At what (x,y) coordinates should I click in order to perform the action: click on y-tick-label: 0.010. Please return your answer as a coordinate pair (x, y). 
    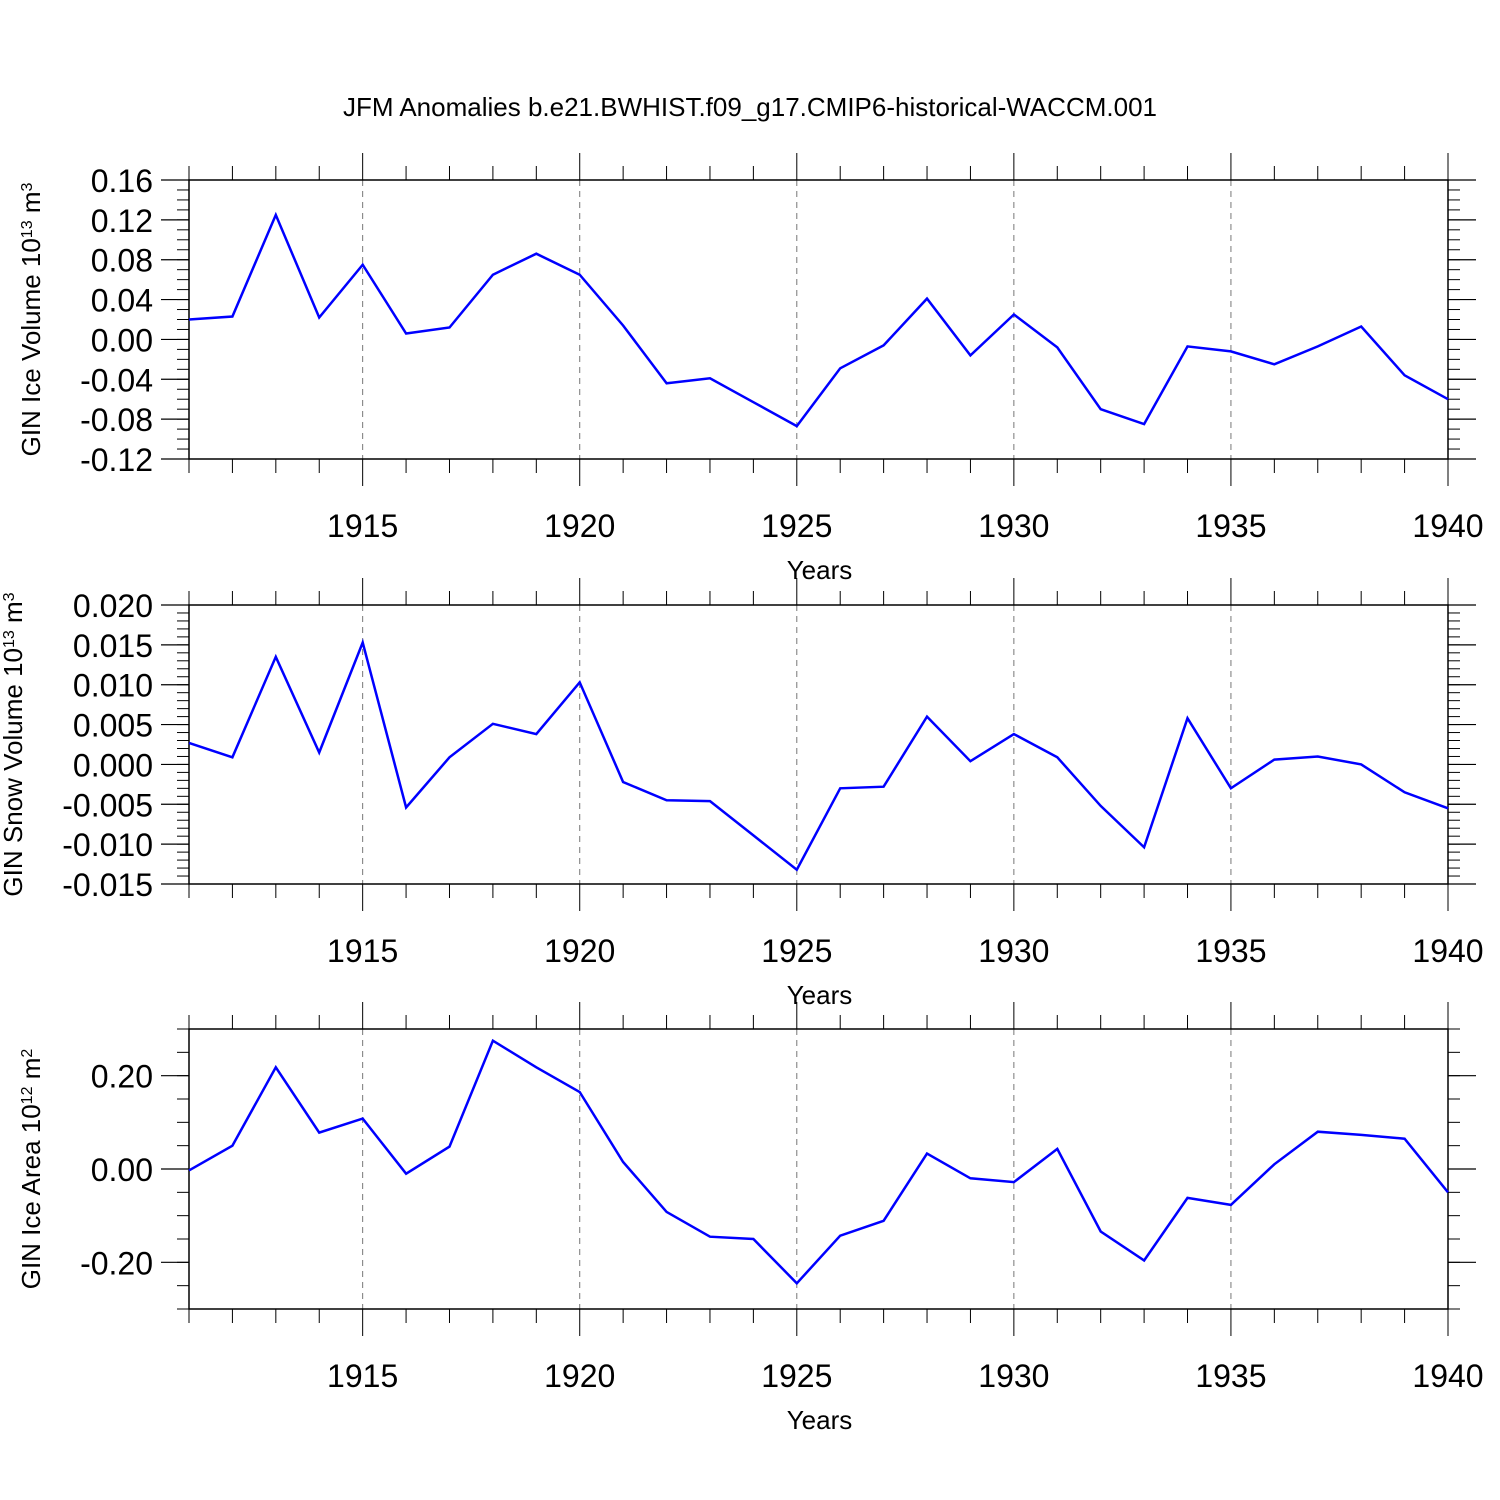
    Looking at the image, I should click on (113, 686).